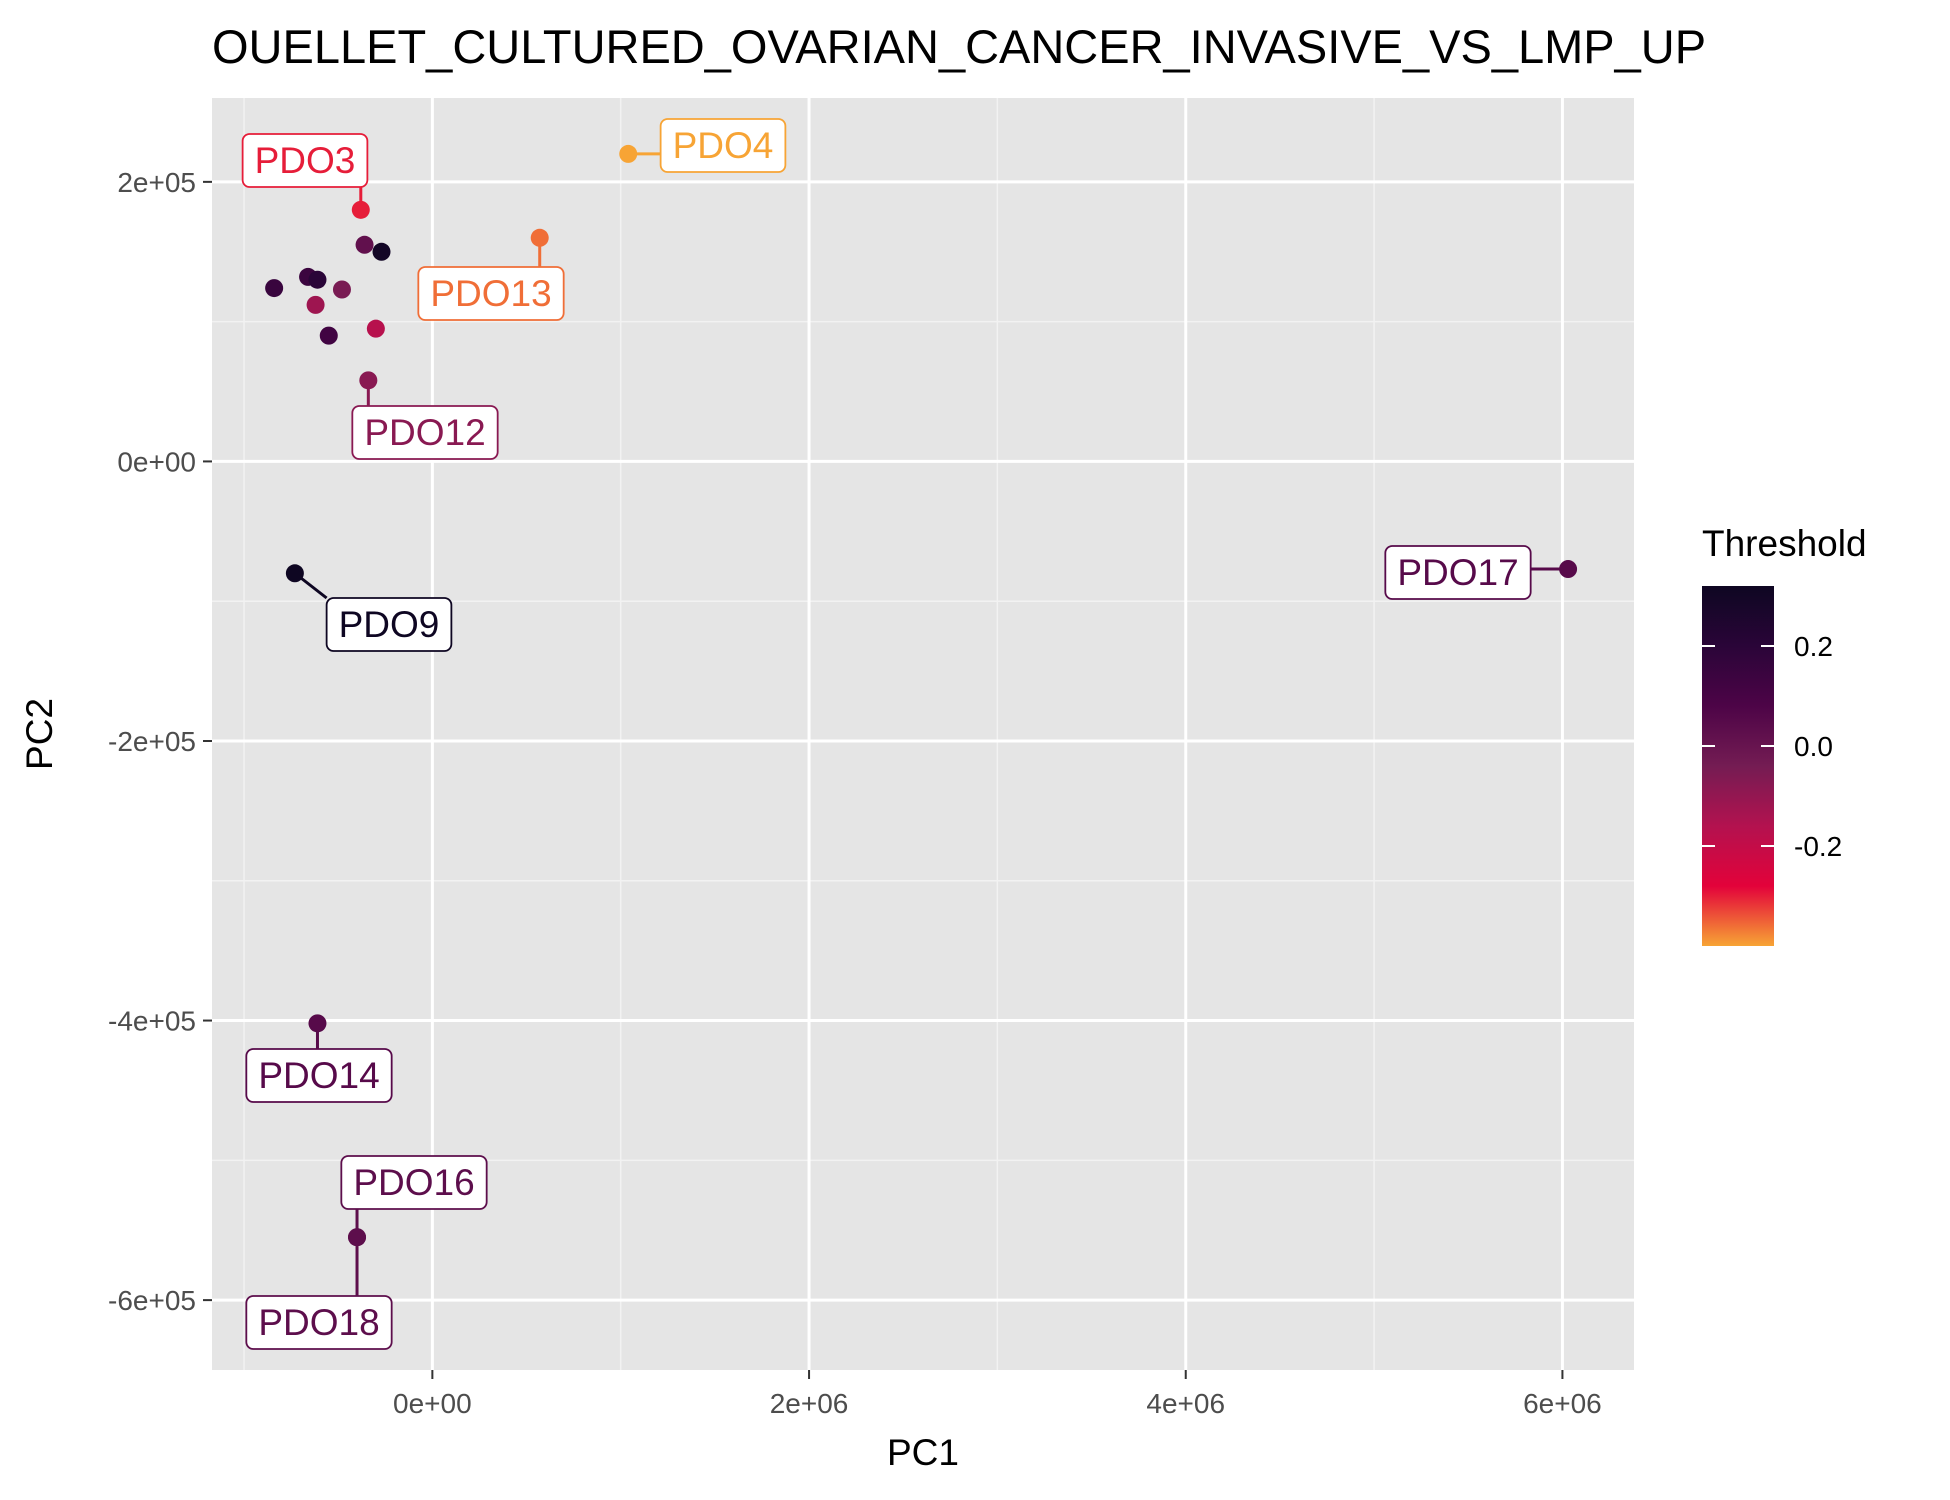  Describe the element at coordinates (1784, 543) in the screenshot. I see `legend-title: Threshold` at that location.